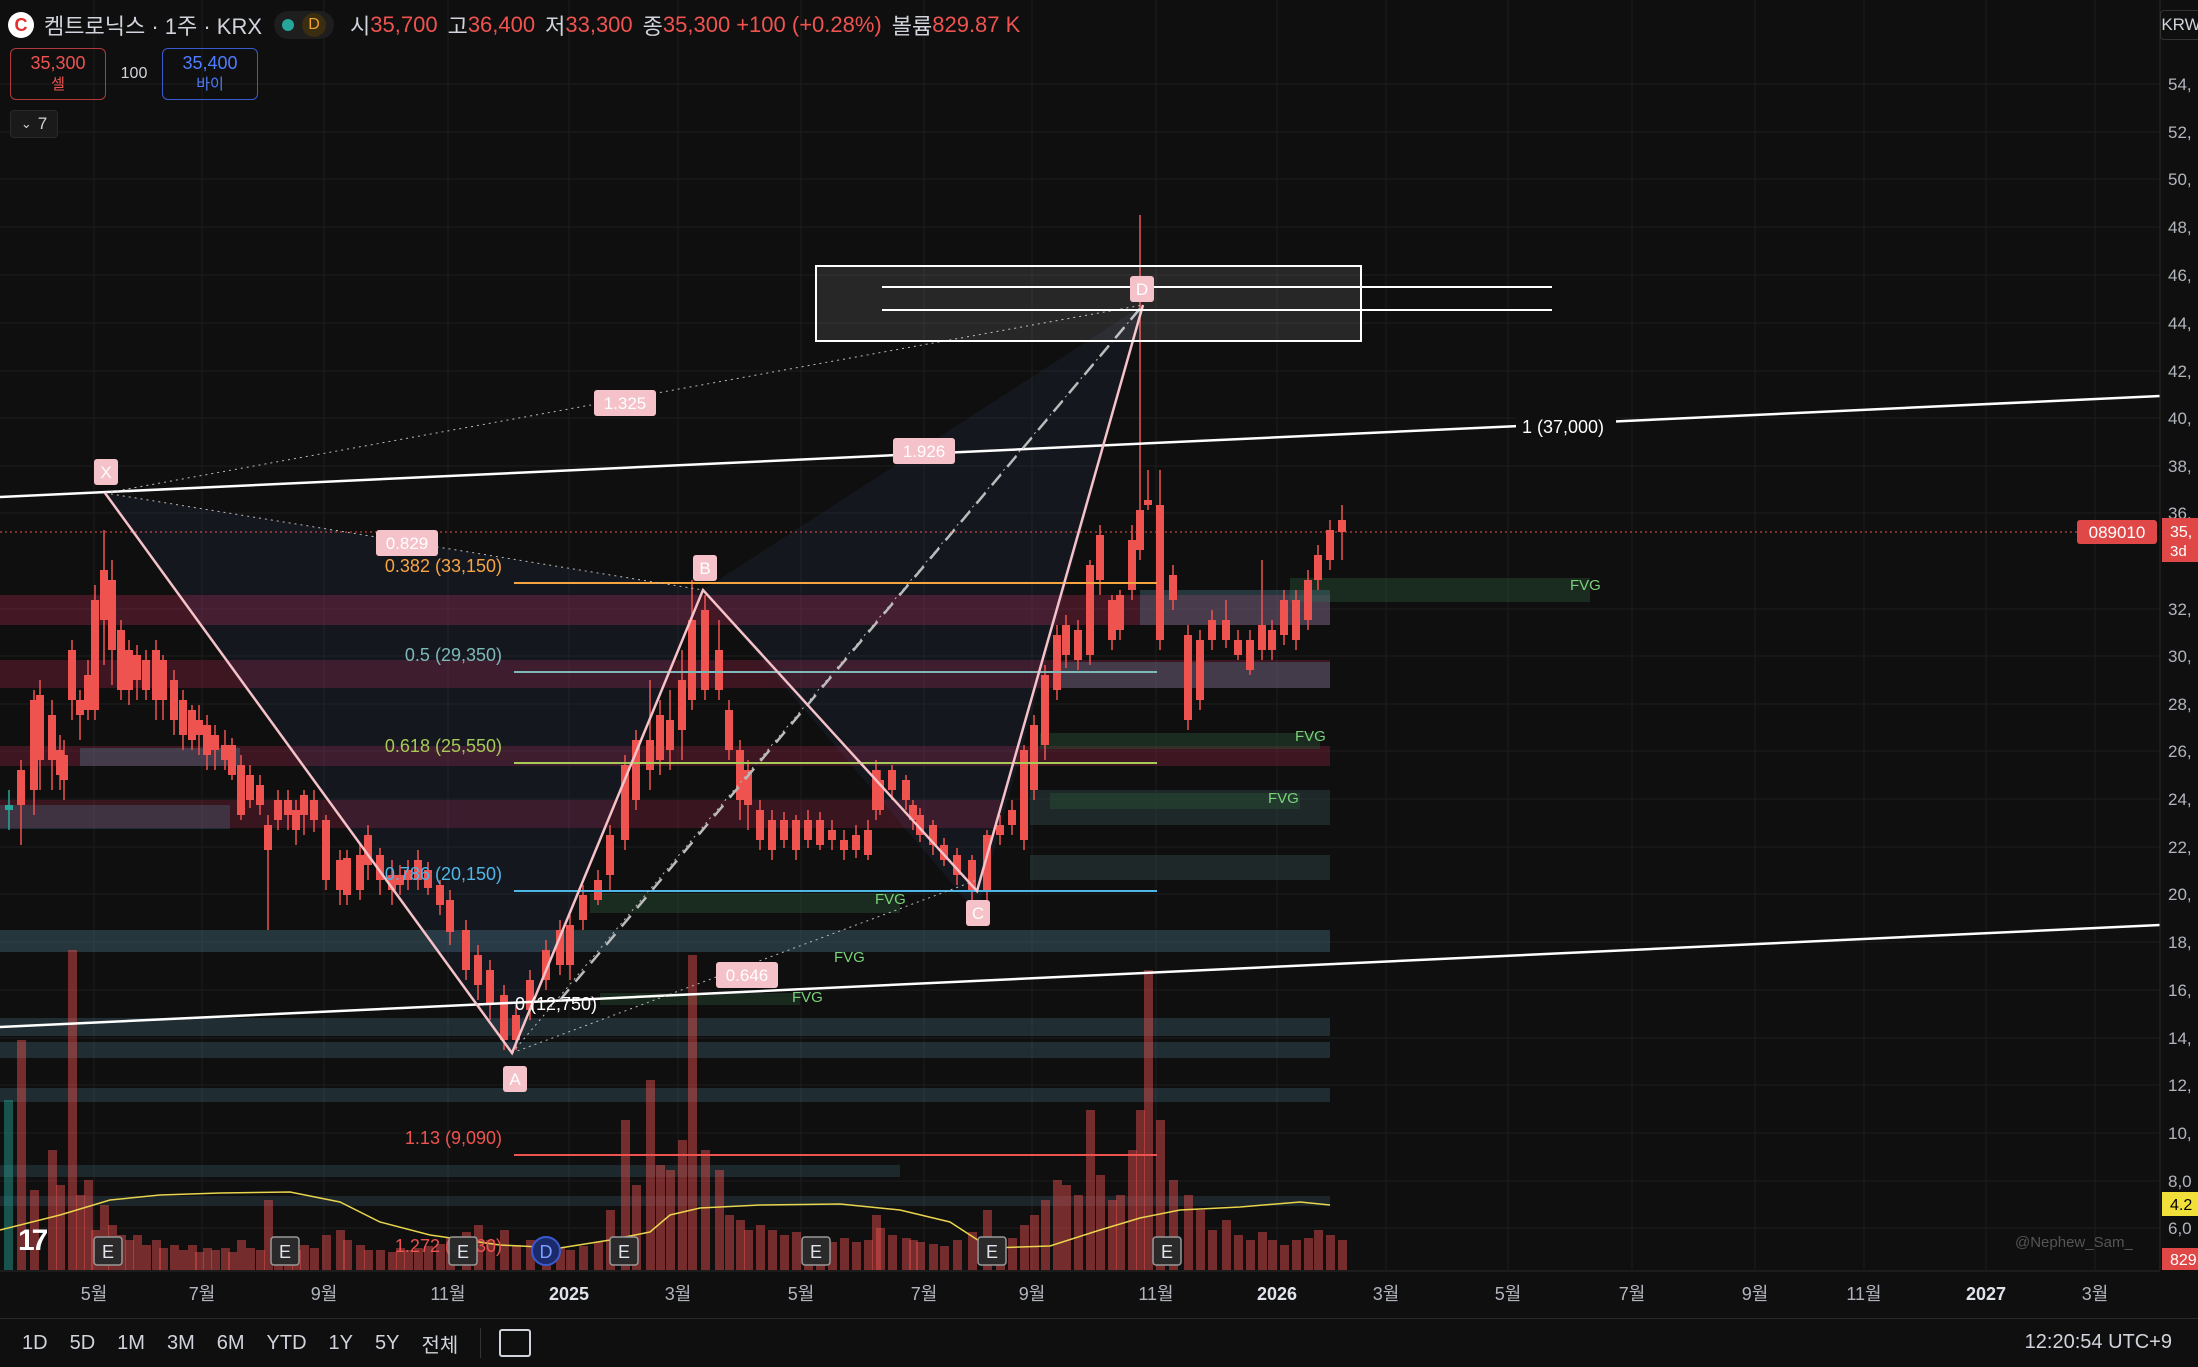 This screenshot has width=2198, height=1367. What do you see at coordinates (106, 472) in the screenshot?
I see `pattern-point-x: X` at bounding box center [106, 472].